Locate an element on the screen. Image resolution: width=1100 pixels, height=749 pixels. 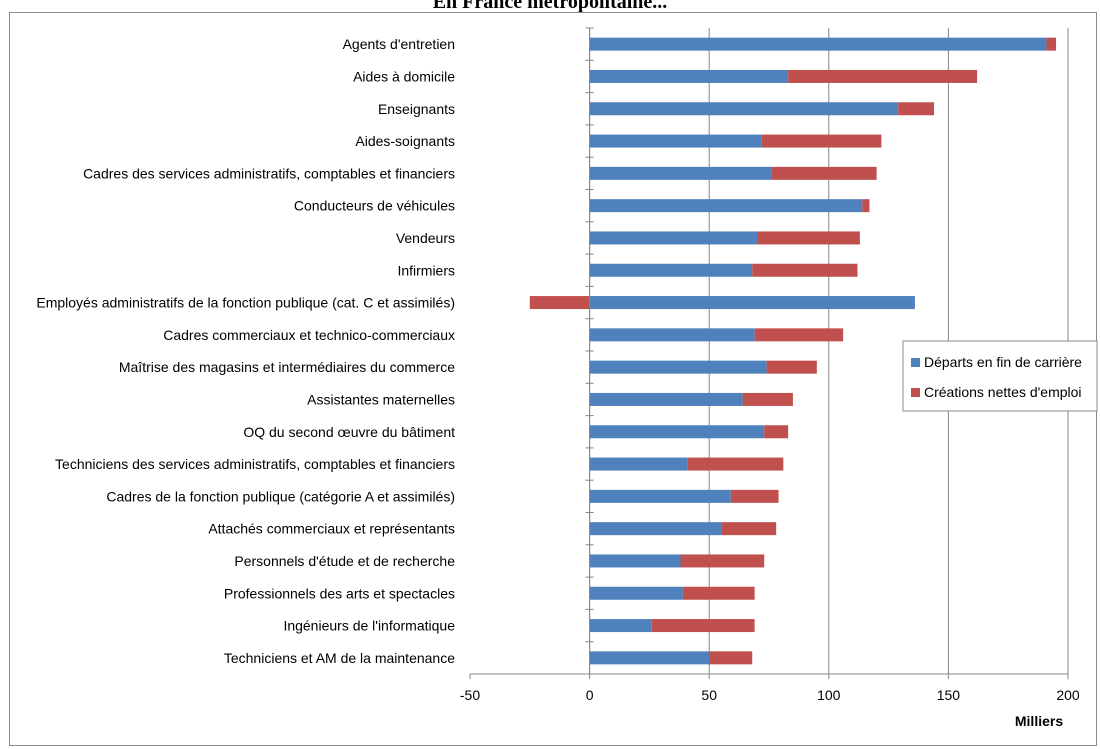
legend-box is located at coordinates (1000, 376).